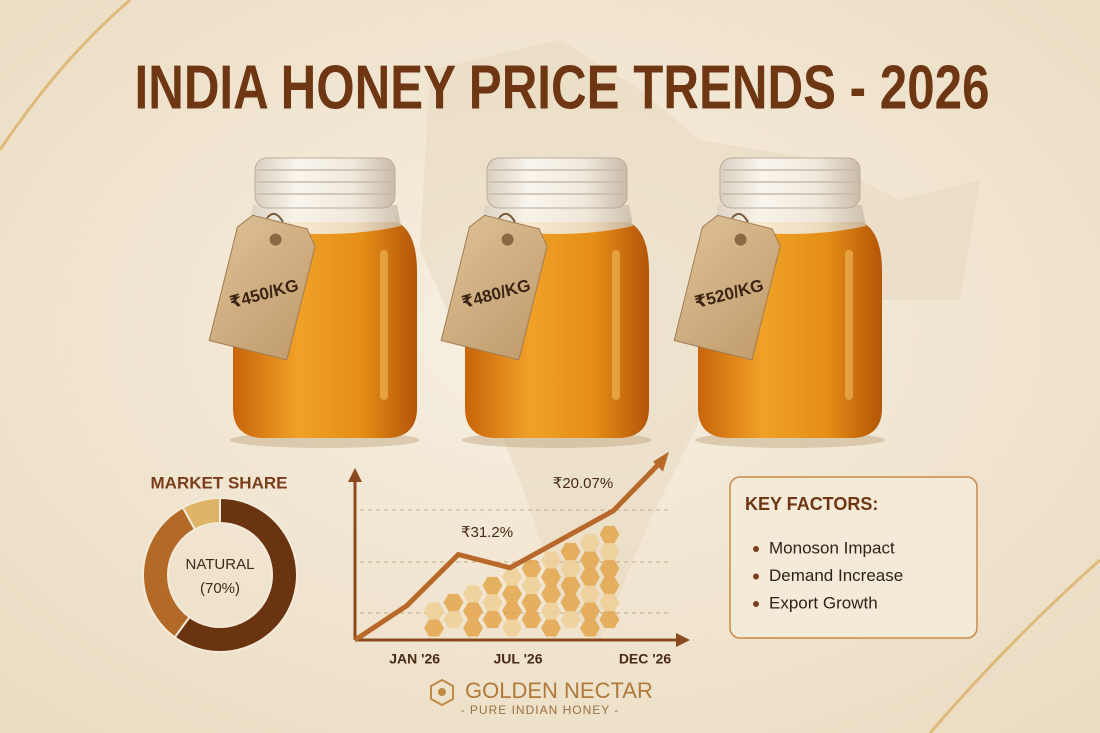 This screenshot has height=733, width=1100. I want to click on donut-chart, so click(220, 574).